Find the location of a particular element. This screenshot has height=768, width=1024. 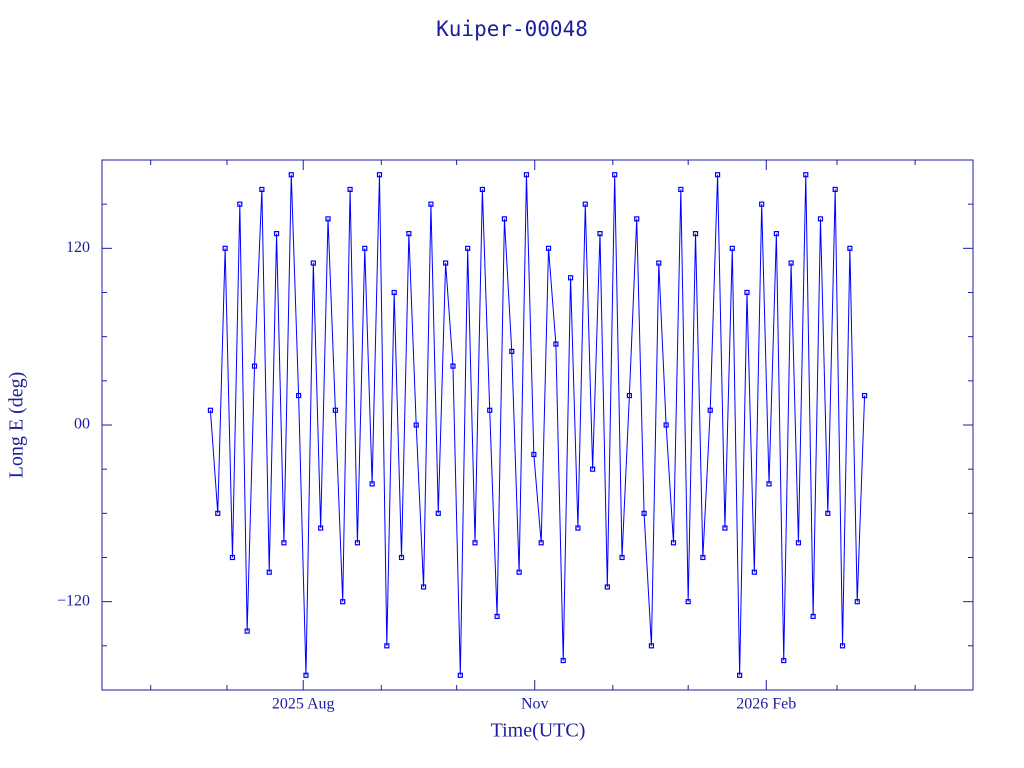

chart-title: Kuiper-00048 is located at coordinates (512, 29).